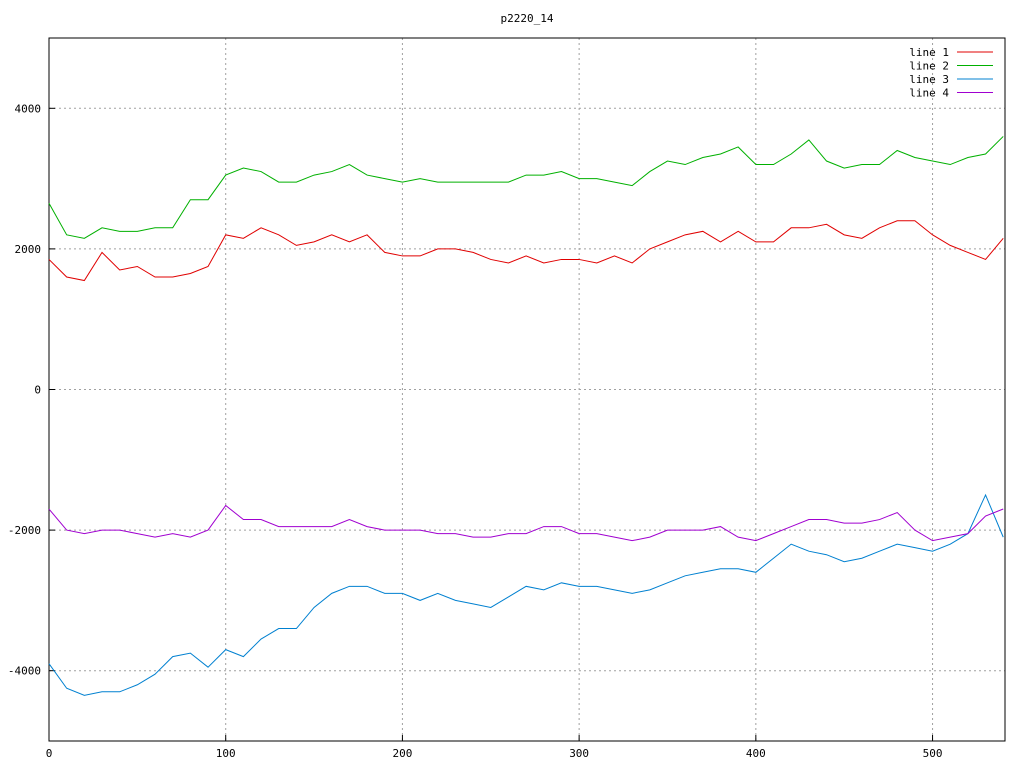 The width and height of the screenshot is (1024, 772). What do you see at coordinates (929, 52) in the screenshot?
I see `legend-label: line 1` at bounding box center [929, 52].